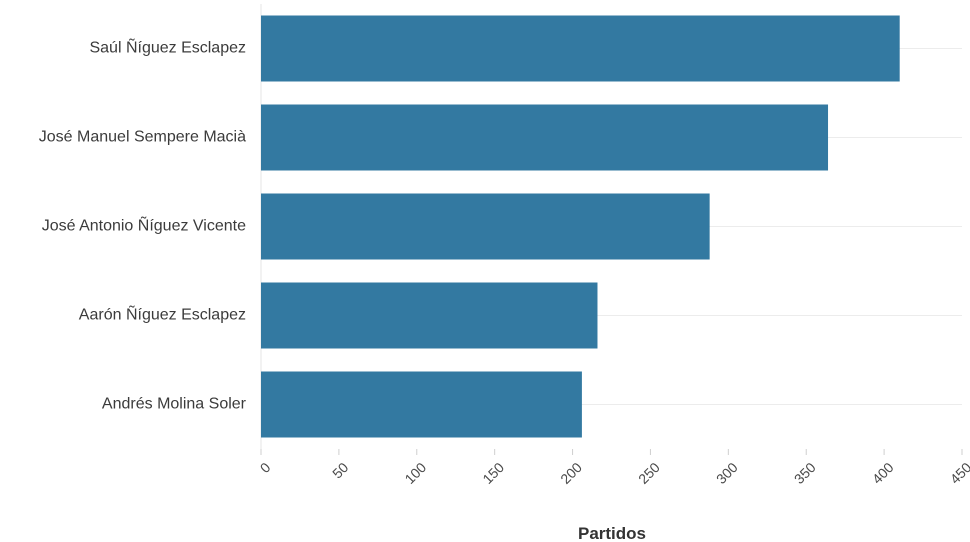  What do you see at coordinates (493, 473) in the screenshot?
I see `x-tick-label: 150` at bounding box center [493, 473].